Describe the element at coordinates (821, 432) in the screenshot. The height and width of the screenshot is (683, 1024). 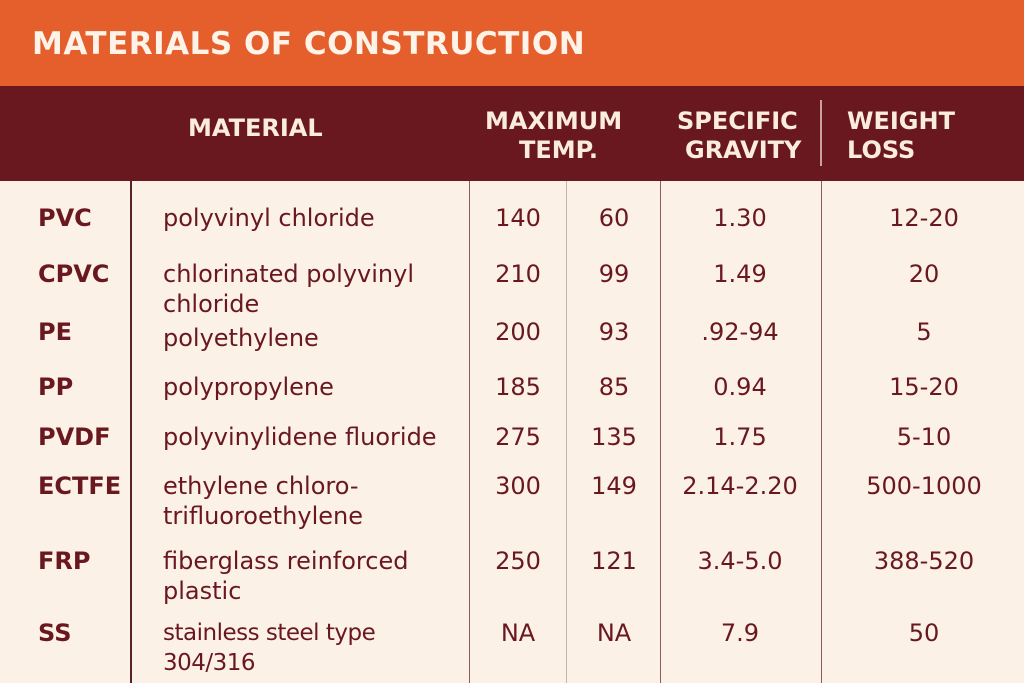
I see `column-divider-weight-loss` at that location.